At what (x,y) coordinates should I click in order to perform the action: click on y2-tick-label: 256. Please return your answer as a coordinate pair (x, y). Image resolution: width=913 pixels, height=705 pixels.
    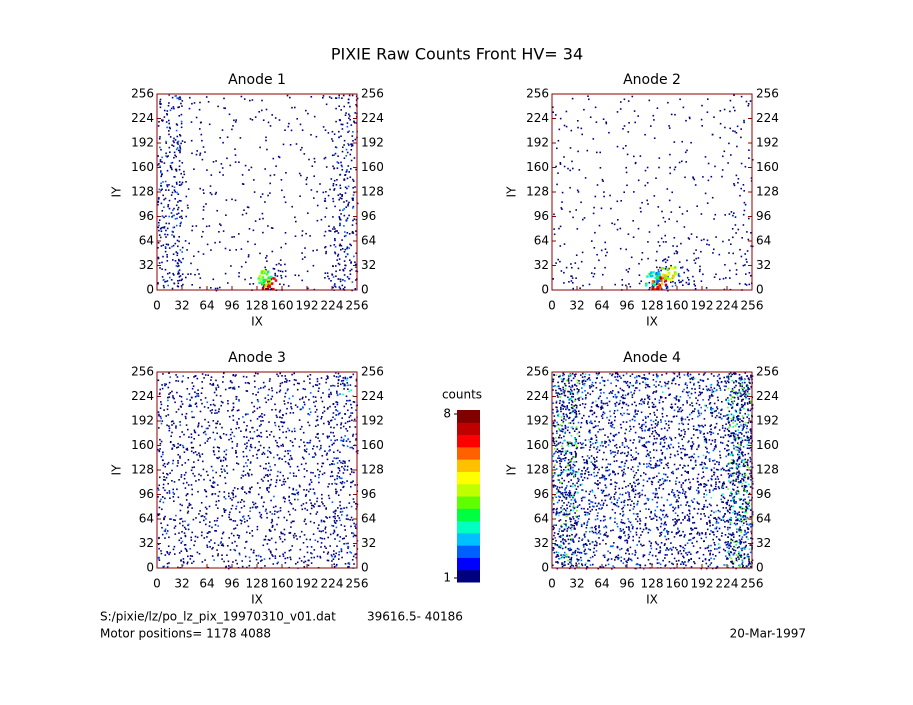
    Looking at the image, I should click on (372, 372).